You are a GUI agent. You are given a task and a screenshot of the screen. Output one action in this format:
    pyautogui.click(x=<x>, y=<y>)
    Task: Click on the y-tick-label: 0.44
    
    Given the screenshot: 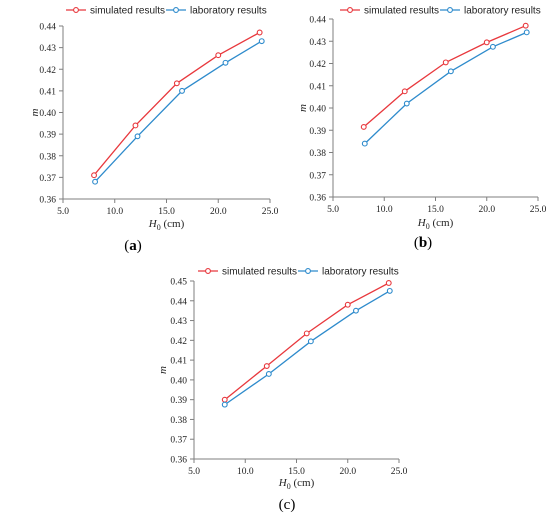 What is the action you would take?
    pyautogui.click(x=178, y=302)
    